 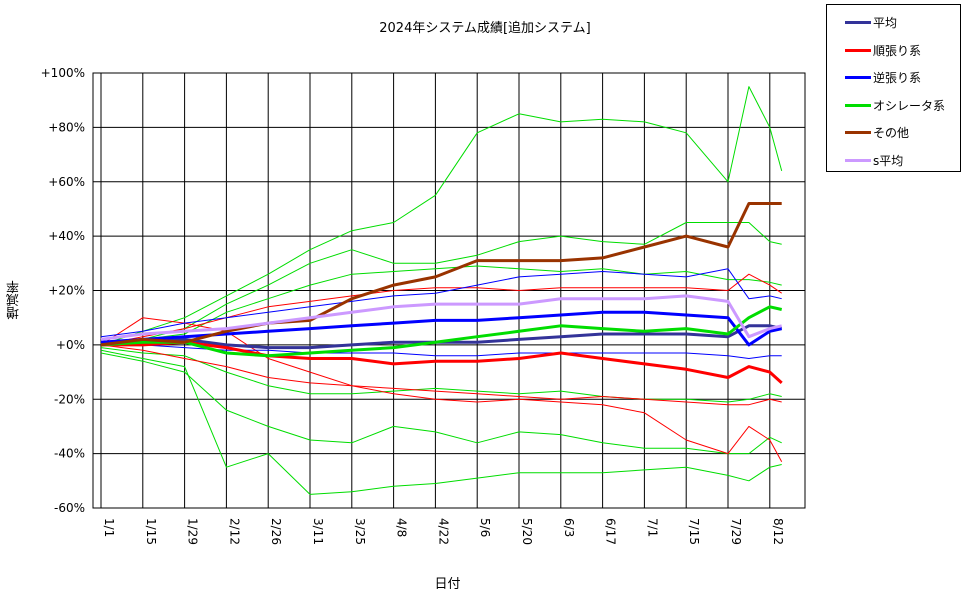 What do you see at coordinates (652, 527) in the screenshot?
I see `x-tick-label: 7/1` at bounding box center [652, 527].